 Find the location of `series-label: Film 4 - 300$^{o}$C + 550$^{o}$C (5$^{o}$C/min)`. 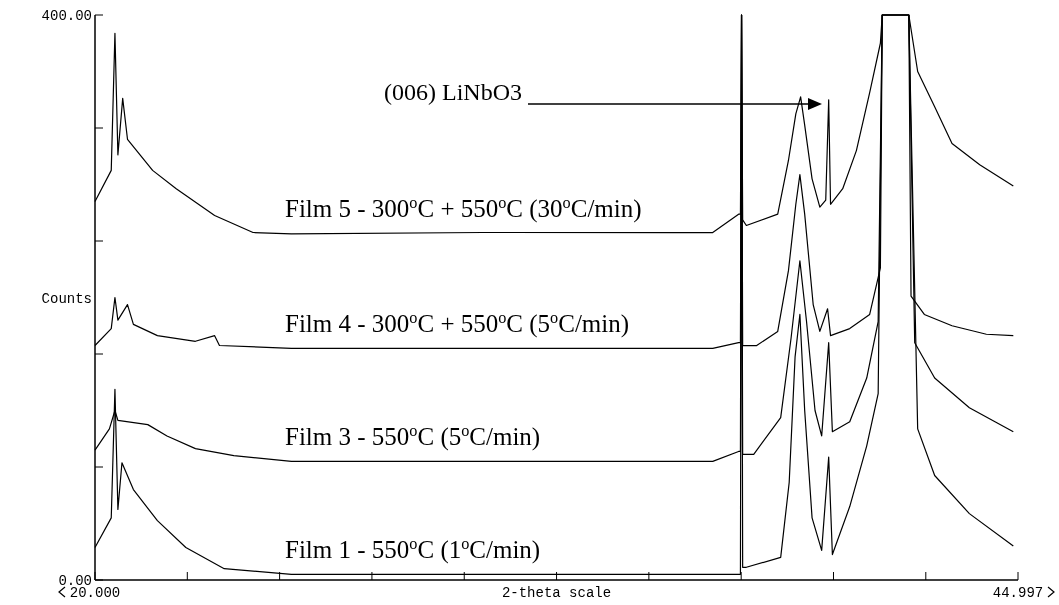

series-label: Film 4 - 300$^{o}$C + 550$^{o}$C (5$^{o}$C/min) is located at coordinates (457, 324).